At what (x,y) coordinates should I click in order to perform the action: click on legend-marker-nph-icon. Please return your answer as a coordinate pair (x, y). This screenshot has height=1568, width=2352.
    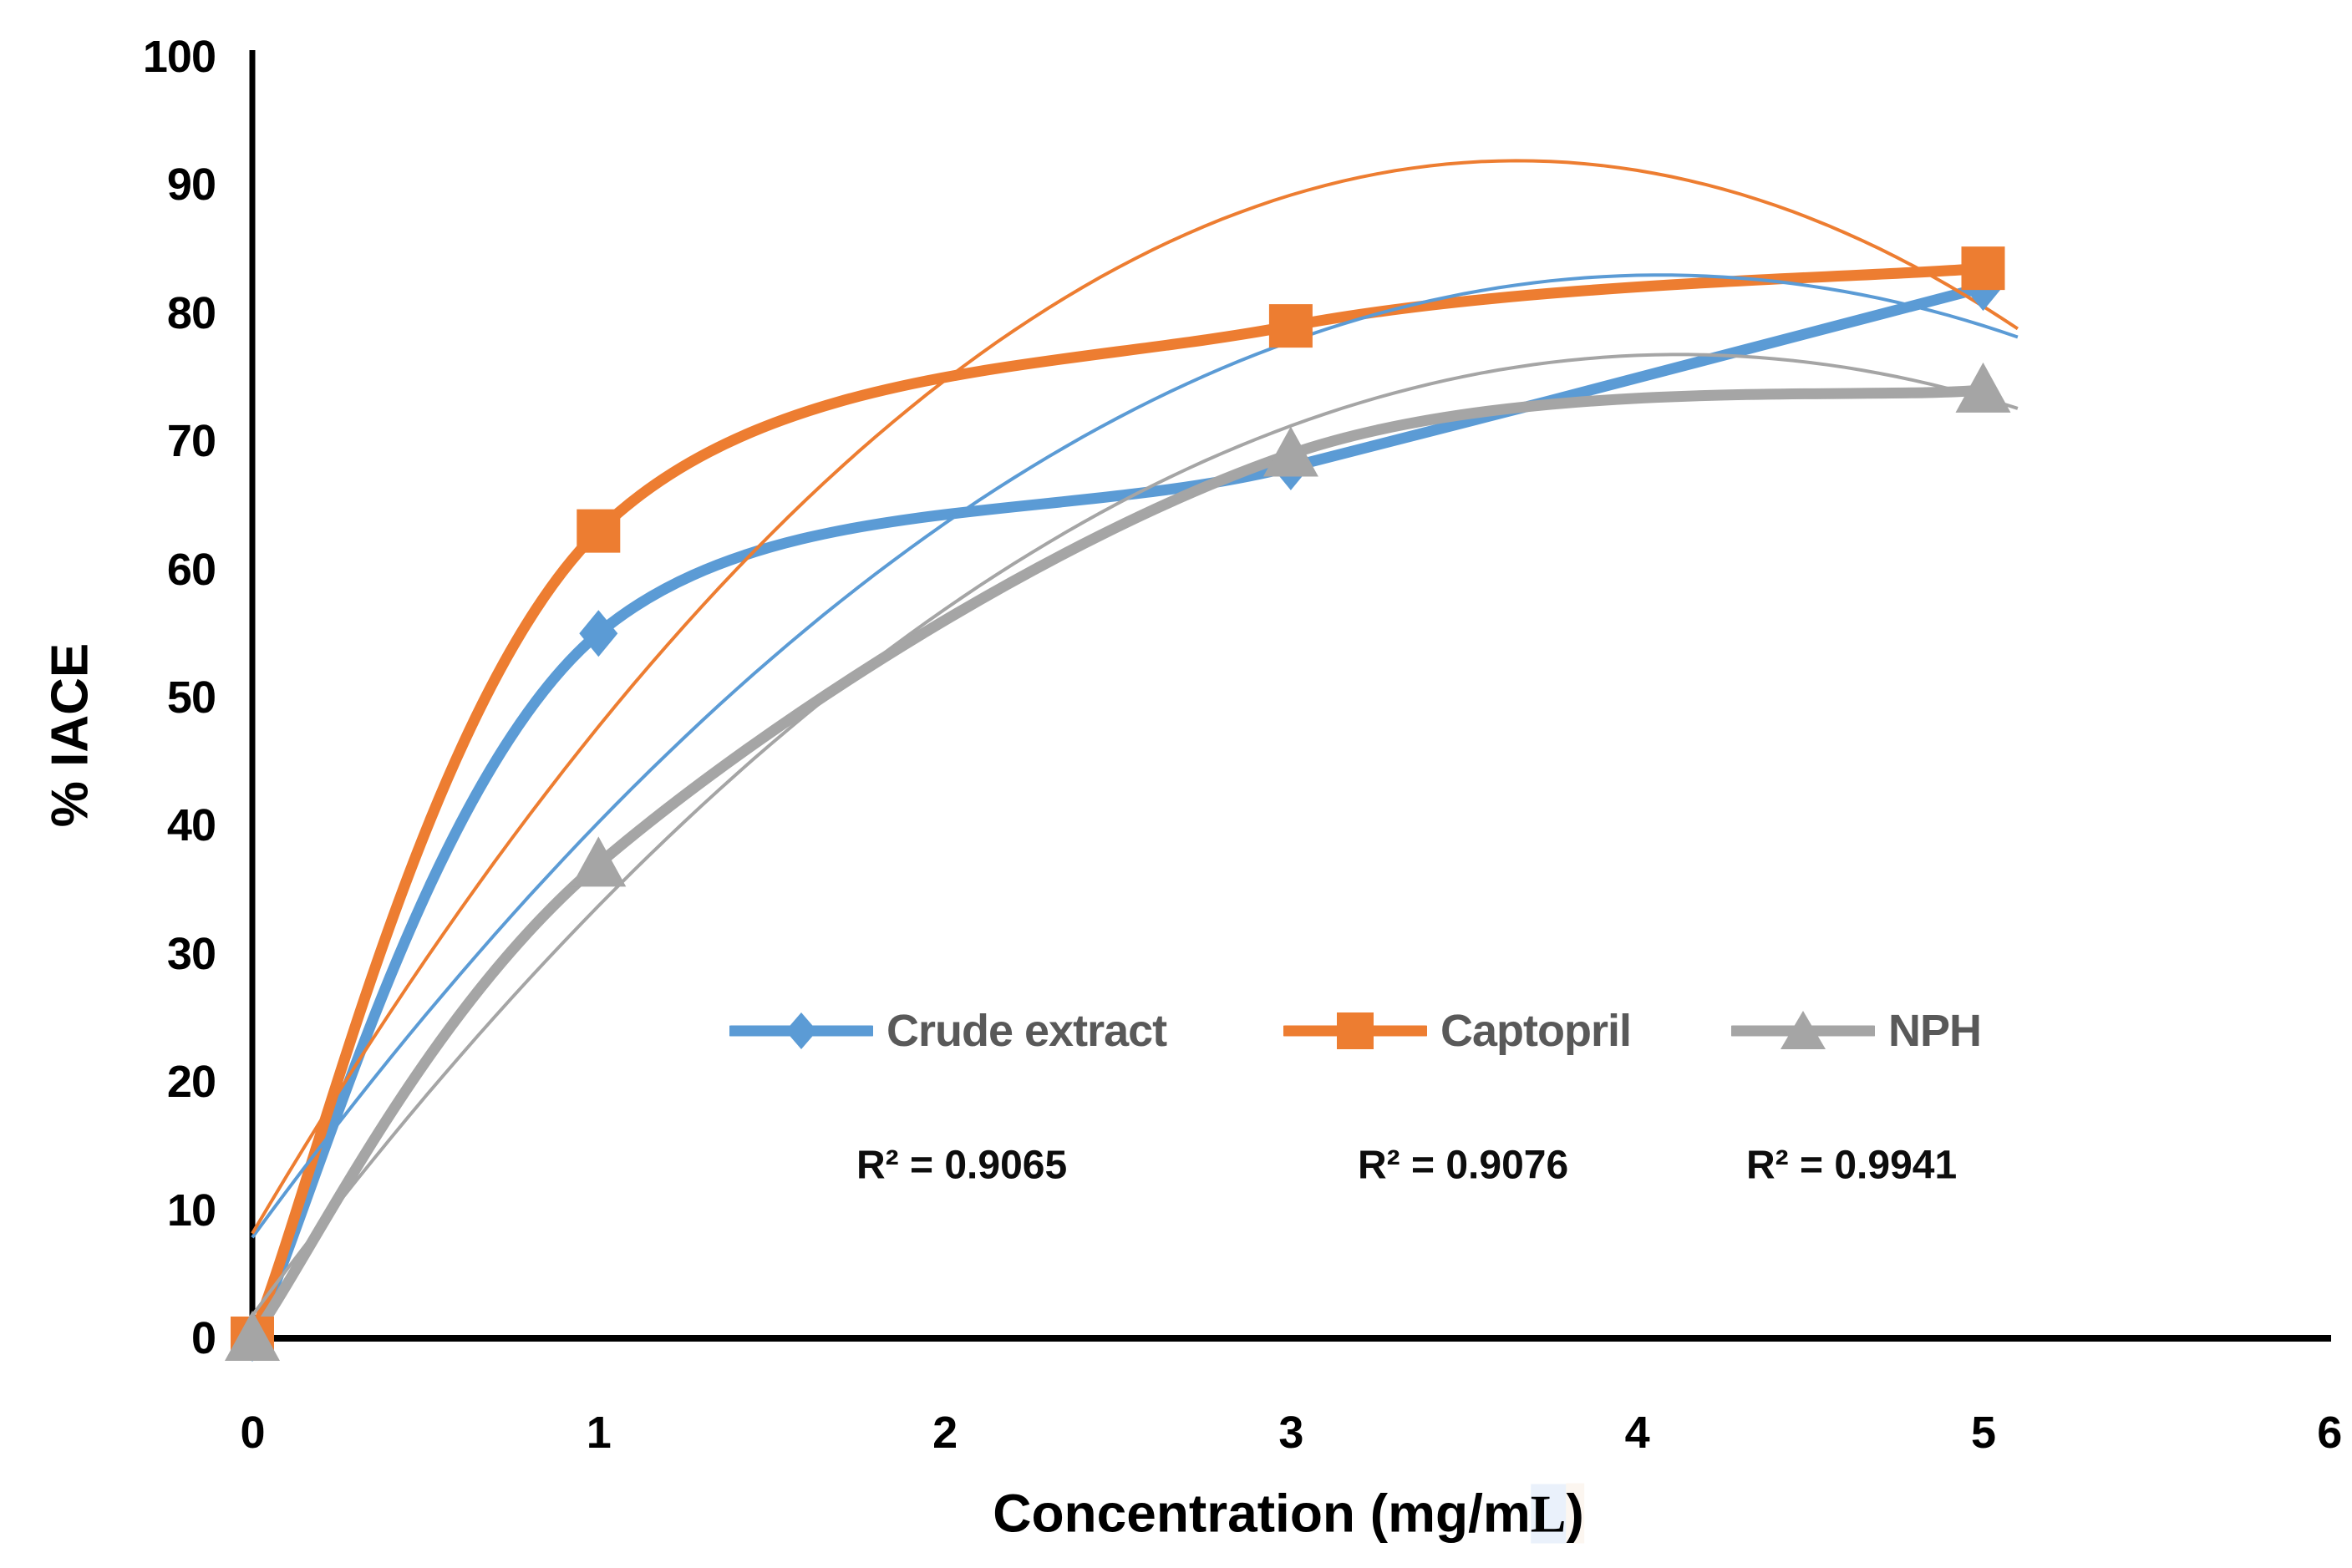
    Looking at the image, I should click on (1803, 1030).